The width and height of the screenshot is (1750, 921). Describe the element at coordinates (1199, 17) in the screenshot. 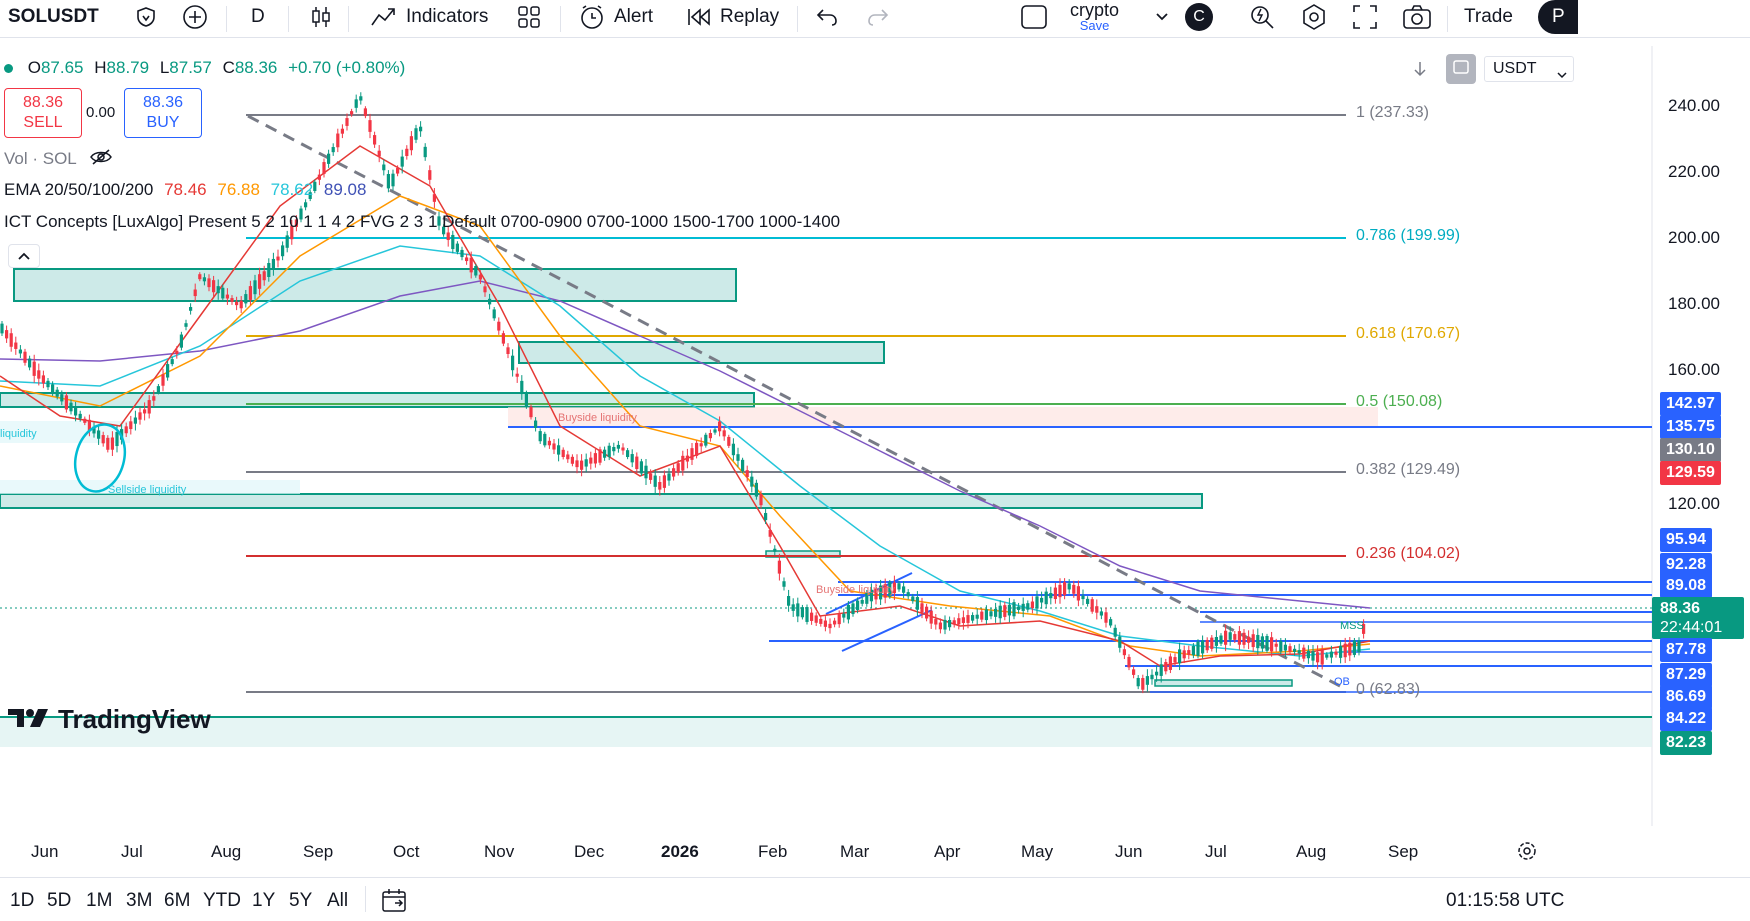

I see `user-avatar: C` at that location.